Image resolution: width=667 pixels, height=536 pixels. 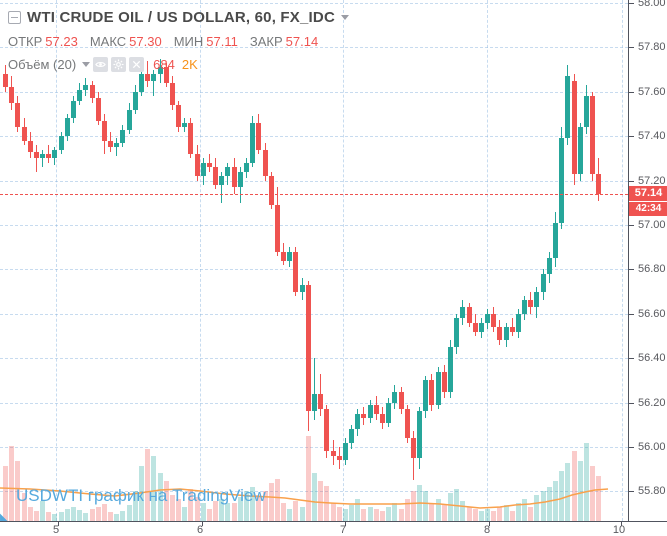 I want to click on symbol-title: WTI CRUDE OIL / US DOLLAR, 60, FX_IDC, so click(x=181, y=17).